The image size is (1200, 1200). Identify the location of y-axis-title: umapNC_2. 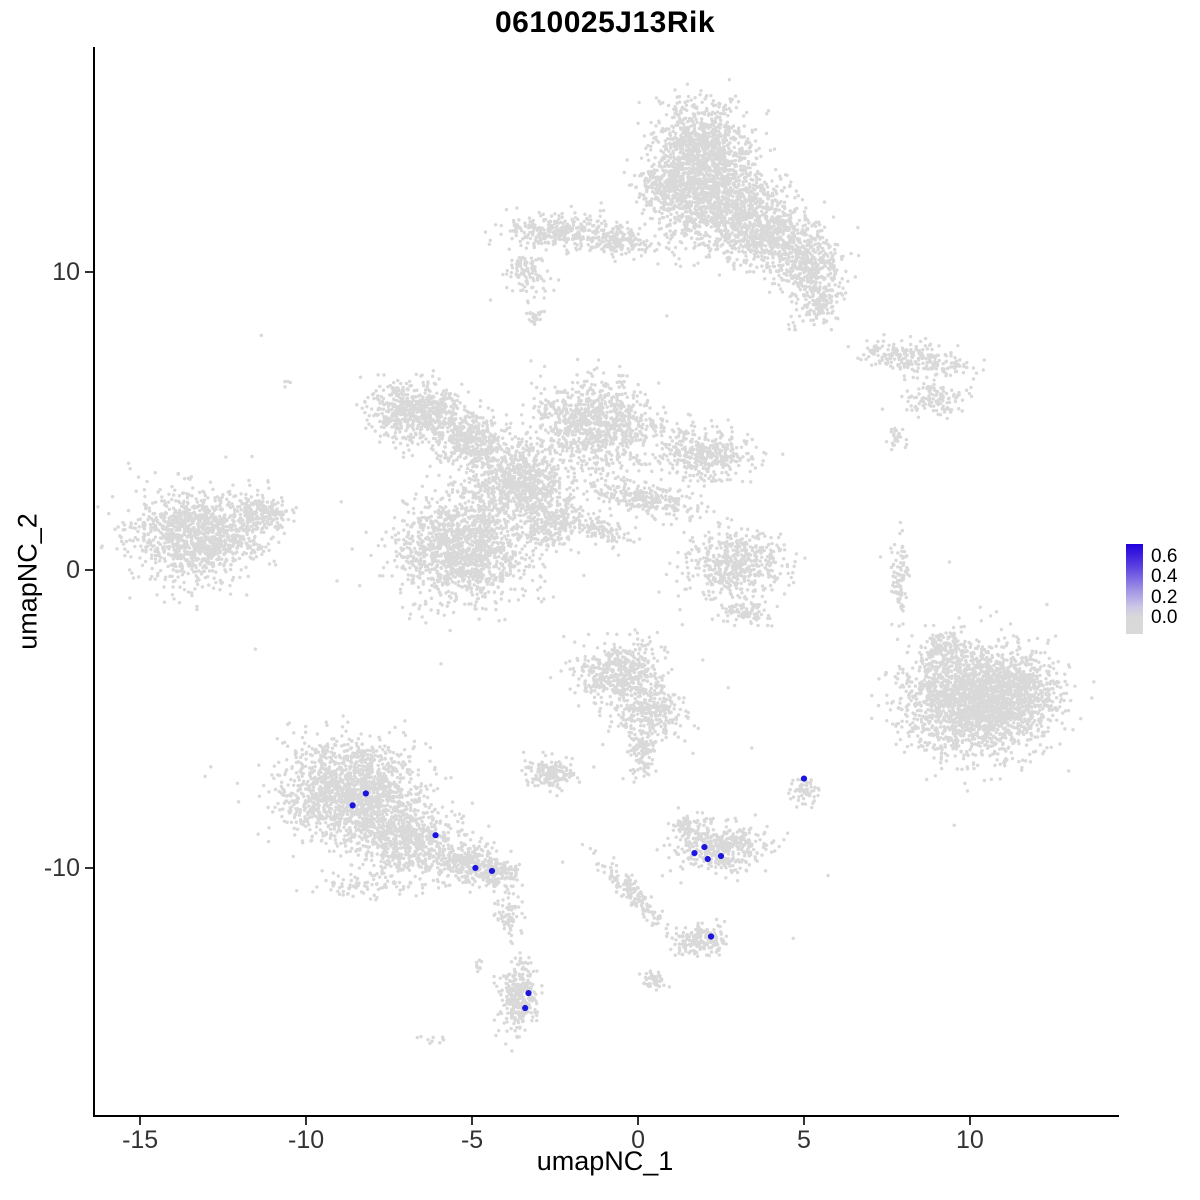
(27, 581).